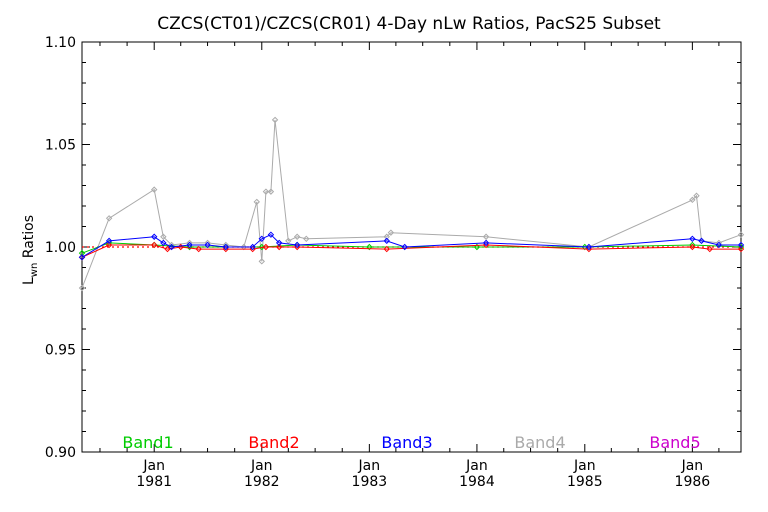  I want to click on y-axis-label-rest: Ratios, so click(29, 239).